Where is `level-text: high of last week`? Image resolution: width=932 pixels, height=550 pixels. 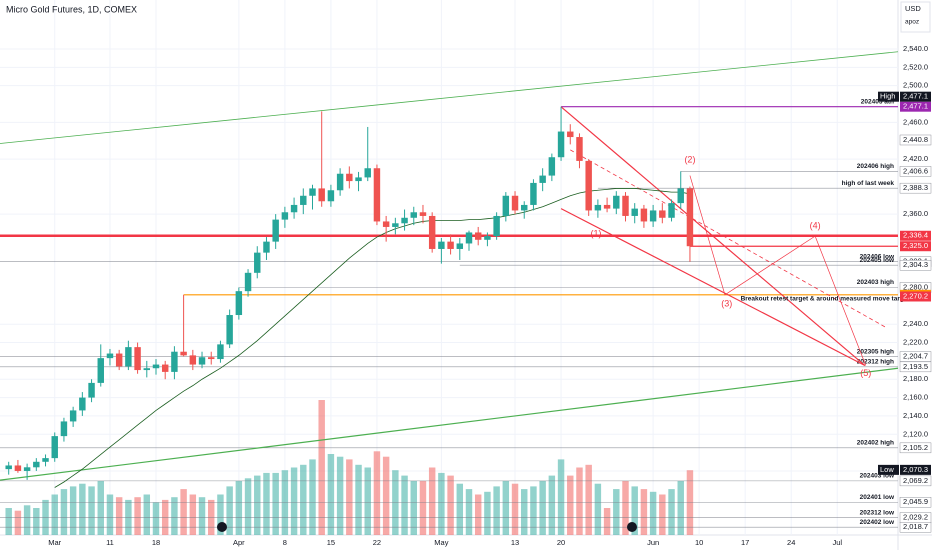 level-text: high of last week is located at coordinates (868, 183).